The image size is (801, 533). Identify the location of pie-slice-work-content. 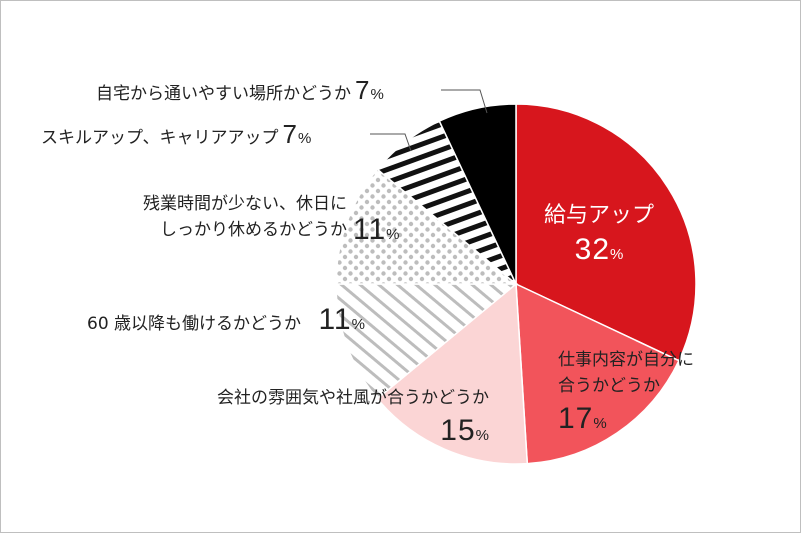
(597, 373).